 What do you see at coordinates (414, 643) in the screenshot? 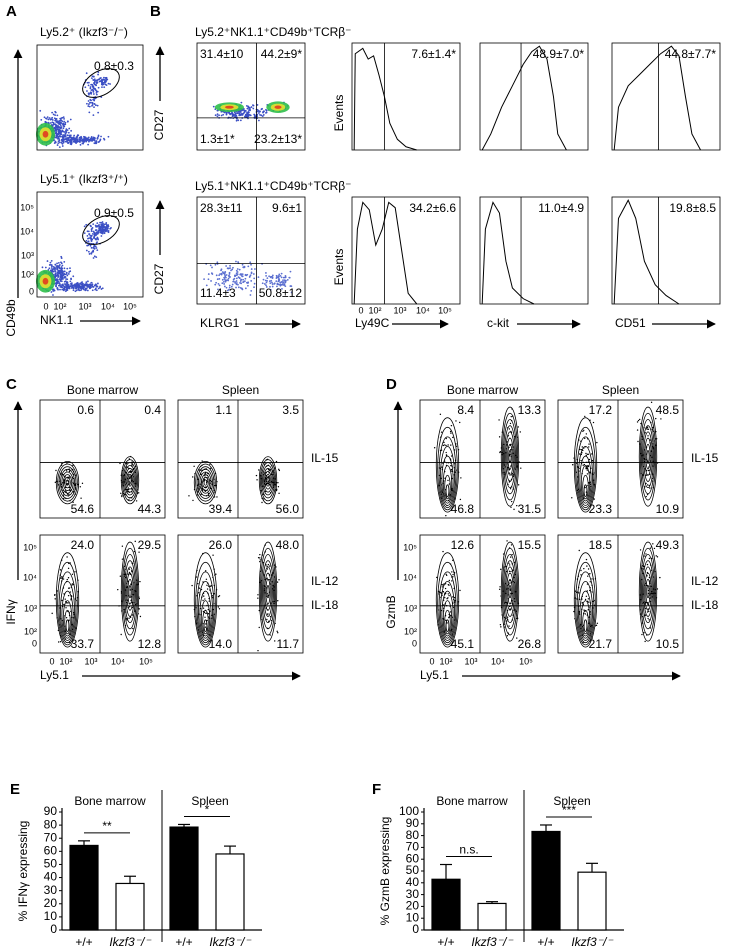
I see `y-tick-label: 0` at bounding box center [414, 643].